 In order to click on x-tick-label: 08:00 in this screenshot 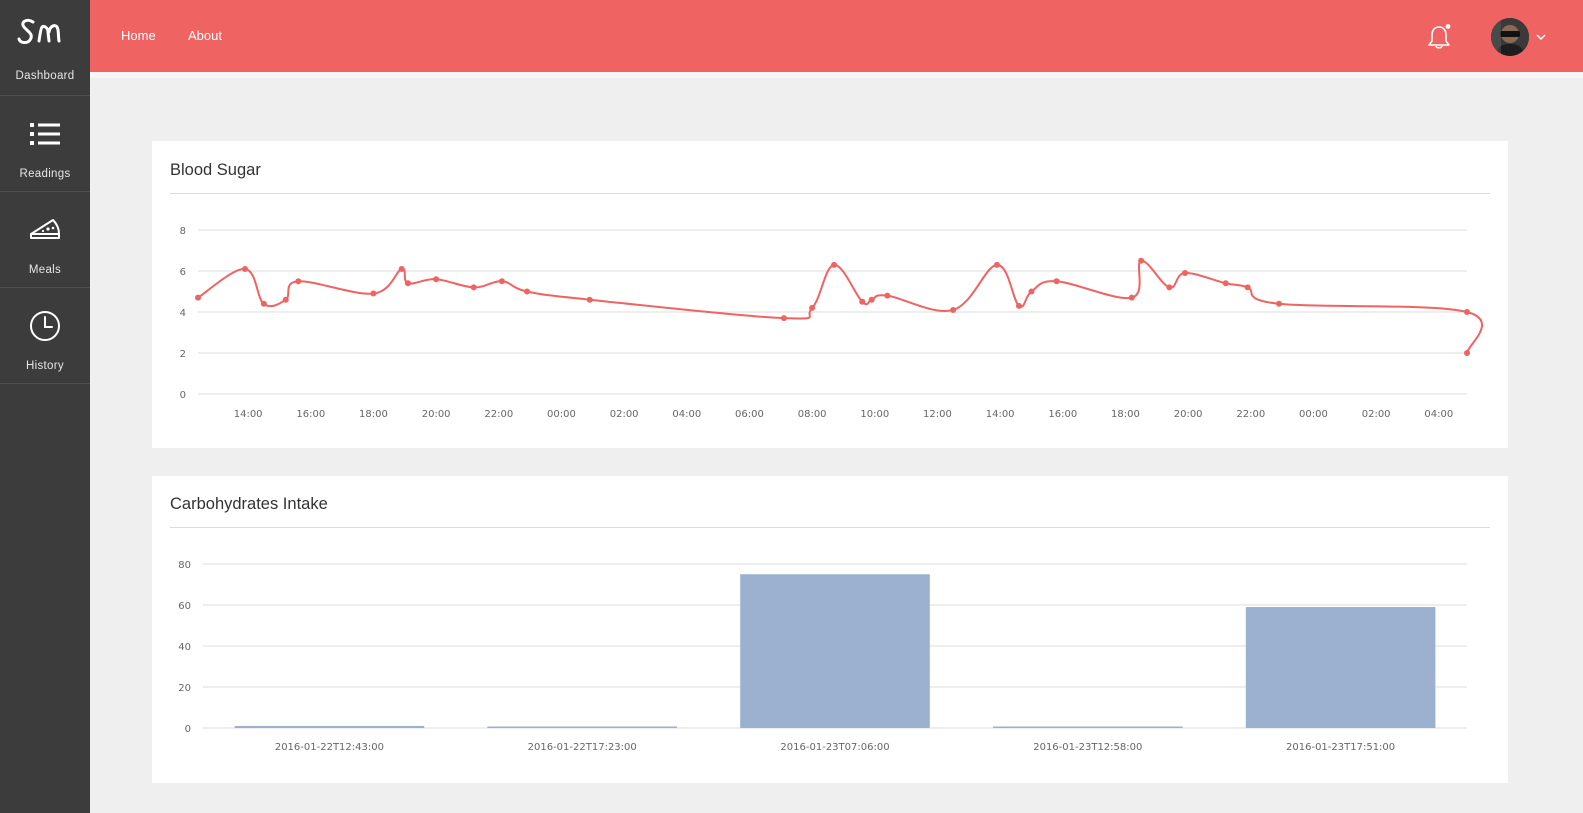, I will do `click(812, 414)`.